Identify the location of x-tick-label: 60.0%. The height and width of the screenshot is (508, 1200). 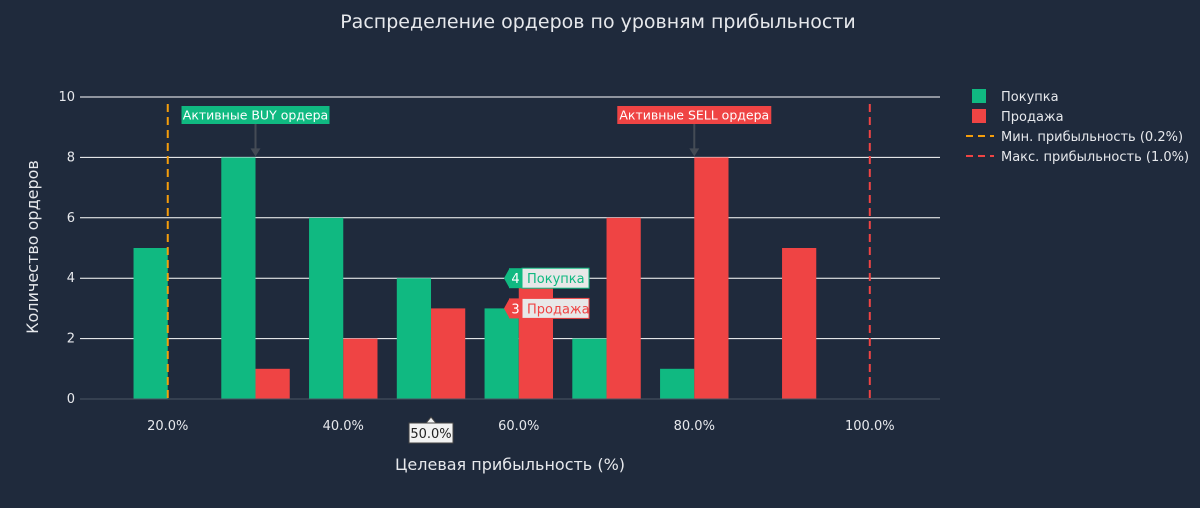
(518, 426).